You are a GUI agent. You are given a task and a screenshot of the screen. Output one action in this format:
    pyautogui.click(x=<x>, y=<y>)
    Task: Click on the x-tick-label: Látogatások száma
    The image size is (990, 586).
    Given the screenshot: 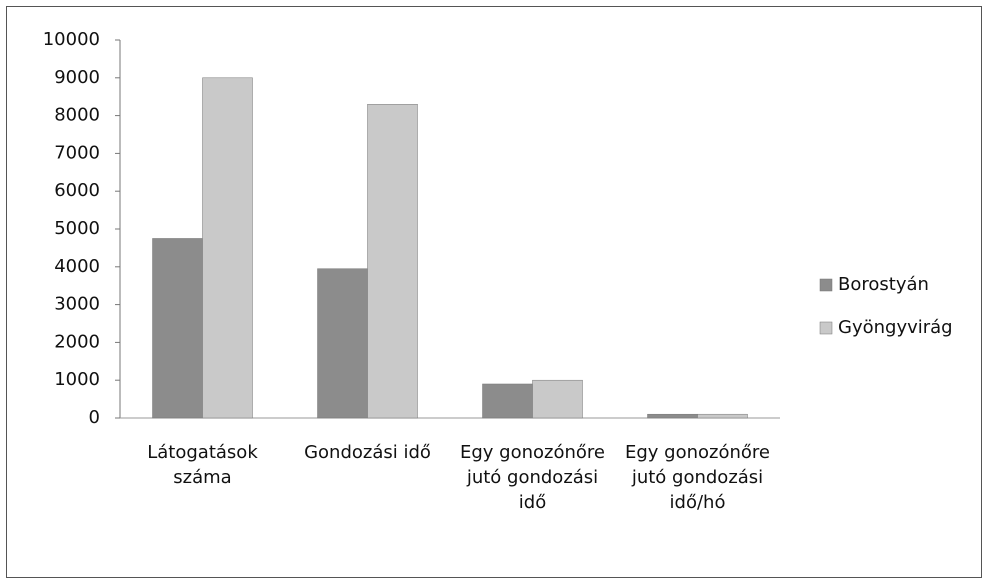 What is the action you would take?
    pyautogui.click(x=202, y=465)
    